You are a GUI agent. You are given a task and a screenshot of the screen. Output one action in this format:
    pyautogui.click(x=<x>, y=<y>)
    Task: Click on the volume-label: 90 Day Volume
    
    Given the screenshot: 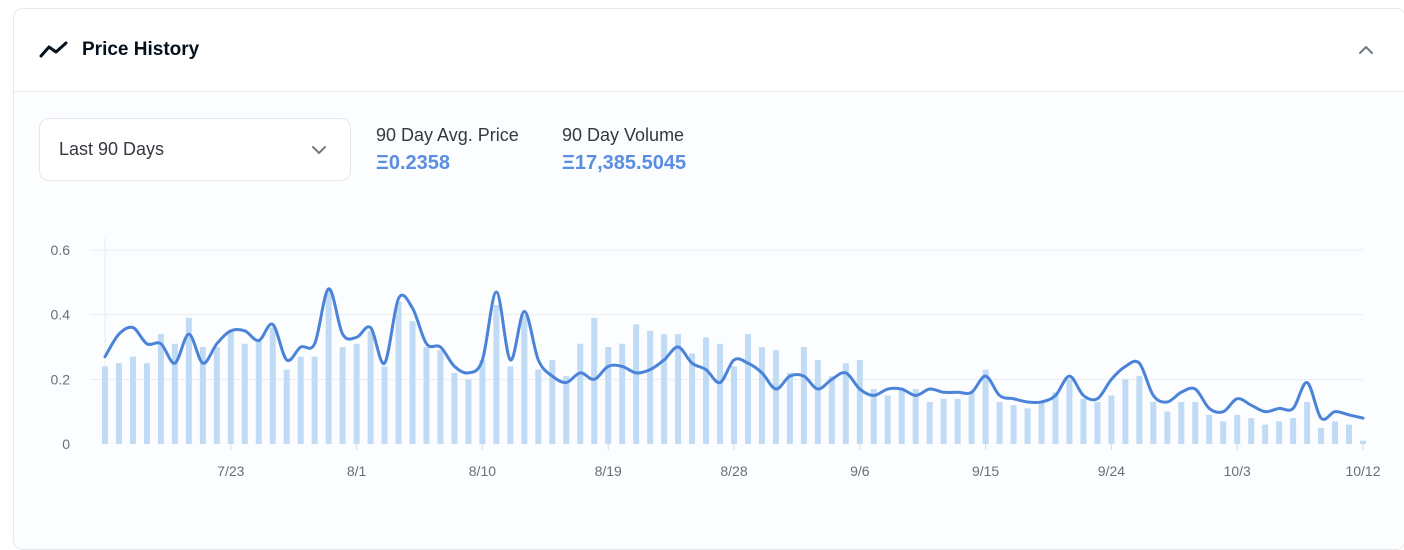 What is the action you would take?
    pyautogui.click(x=623, y=135)
    